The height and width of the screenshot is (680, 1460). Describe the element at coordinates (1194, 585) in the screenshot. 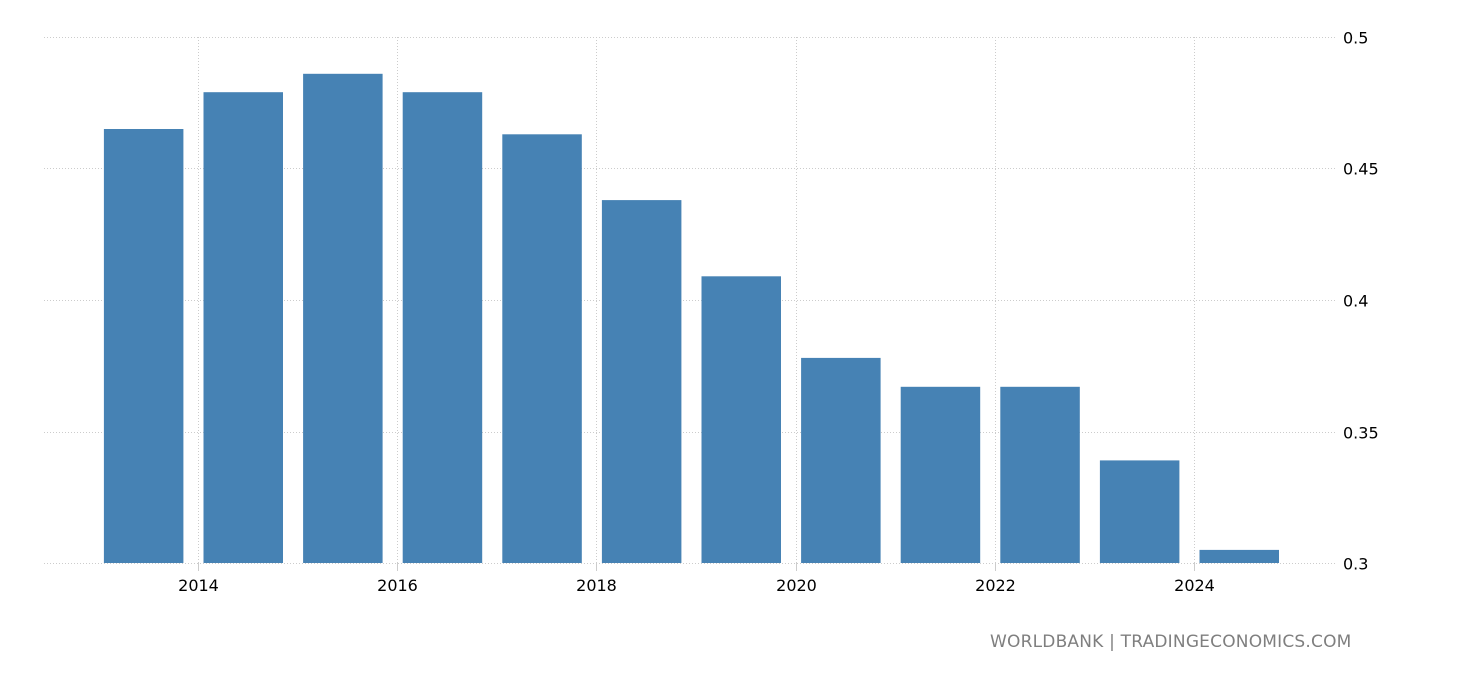

I see `x-tick-label: 2024` at that location.